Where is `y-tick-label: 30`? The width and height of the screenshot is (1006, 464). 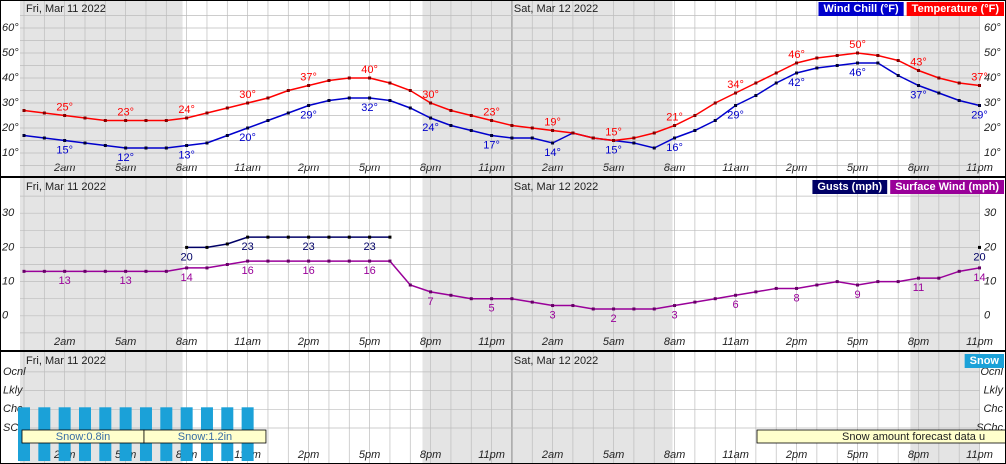
y-tick-label: 30 is located at coordinates (990, 213).